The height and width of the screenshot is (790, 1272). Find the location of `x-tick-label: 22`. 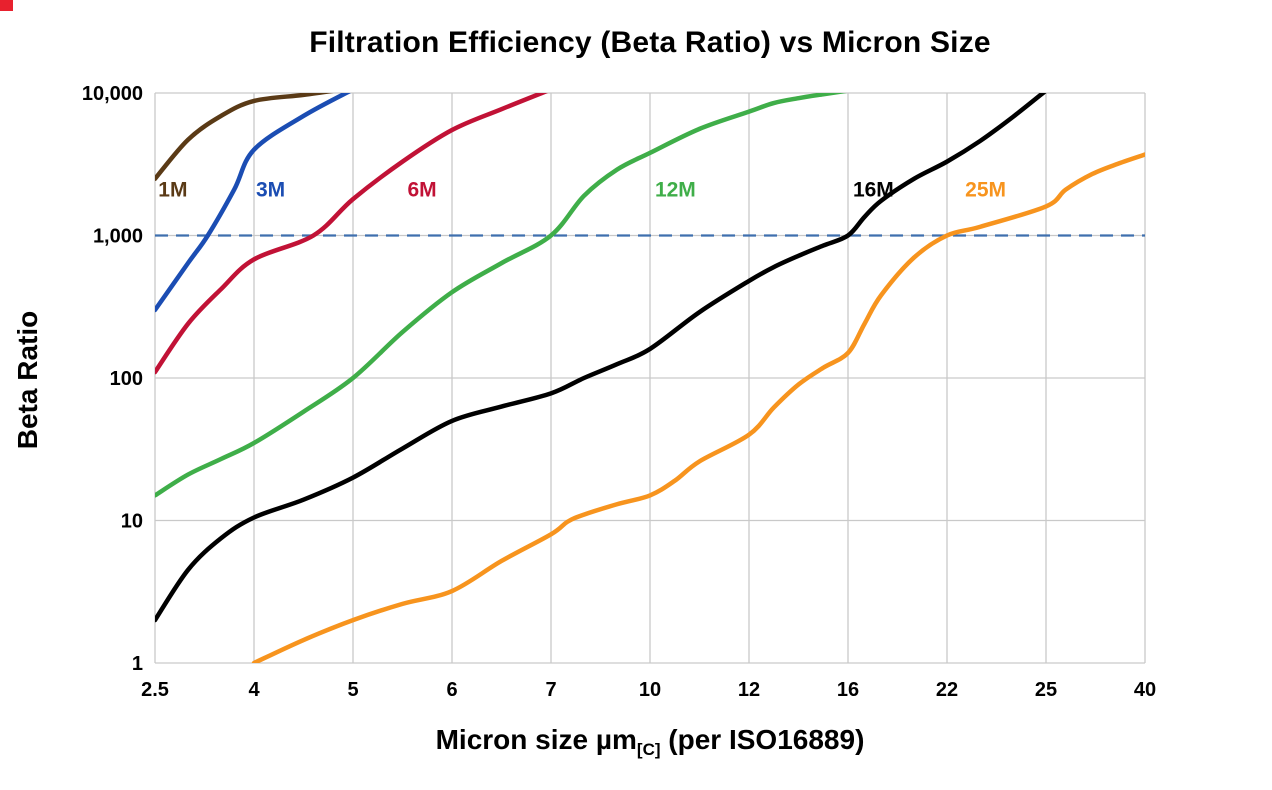

x-tick-label: 22 is located at coordinates (947, 690).